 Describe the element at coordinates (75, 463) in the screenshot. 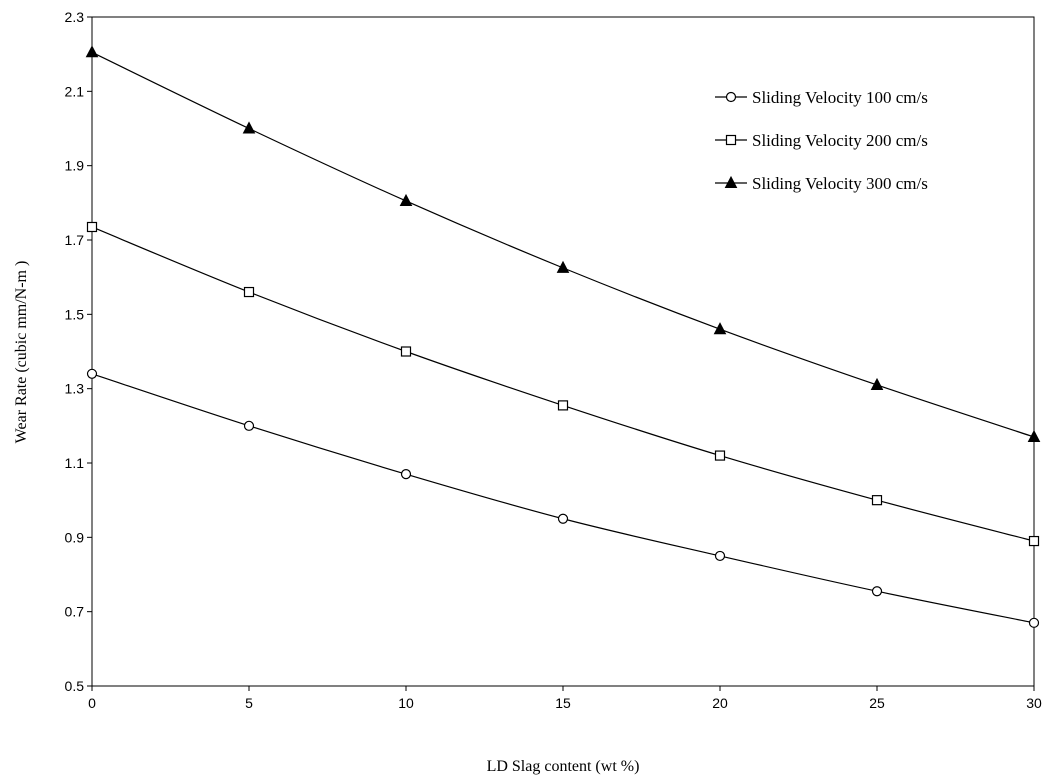

I see `y-tick-label: 1.1` at that location.